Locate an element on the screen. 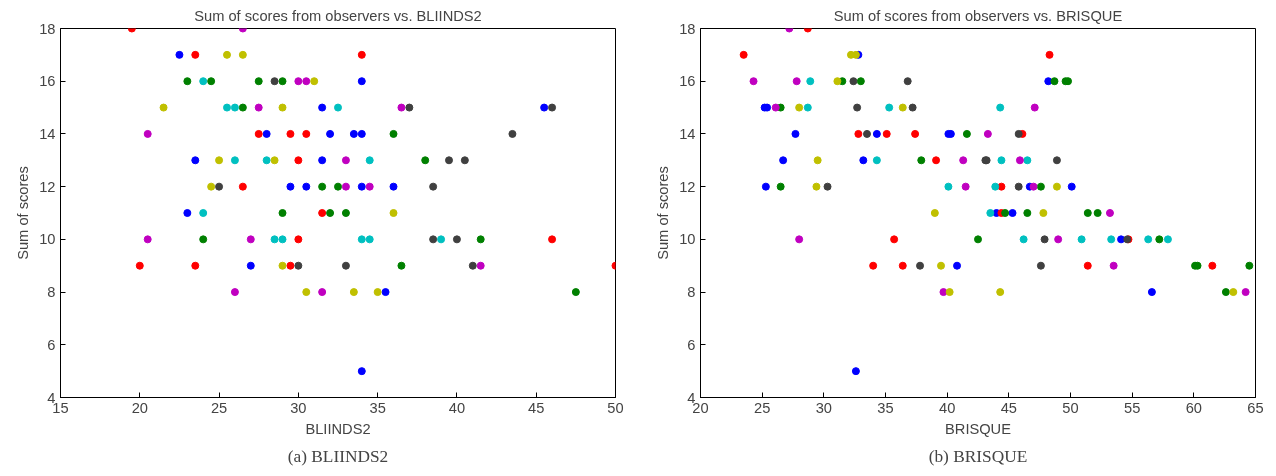 This screenshot has width=1276, height=476. chart-title: Sum of scores from observers vs. BLIINDS2 is located at coordinates (338, 15).